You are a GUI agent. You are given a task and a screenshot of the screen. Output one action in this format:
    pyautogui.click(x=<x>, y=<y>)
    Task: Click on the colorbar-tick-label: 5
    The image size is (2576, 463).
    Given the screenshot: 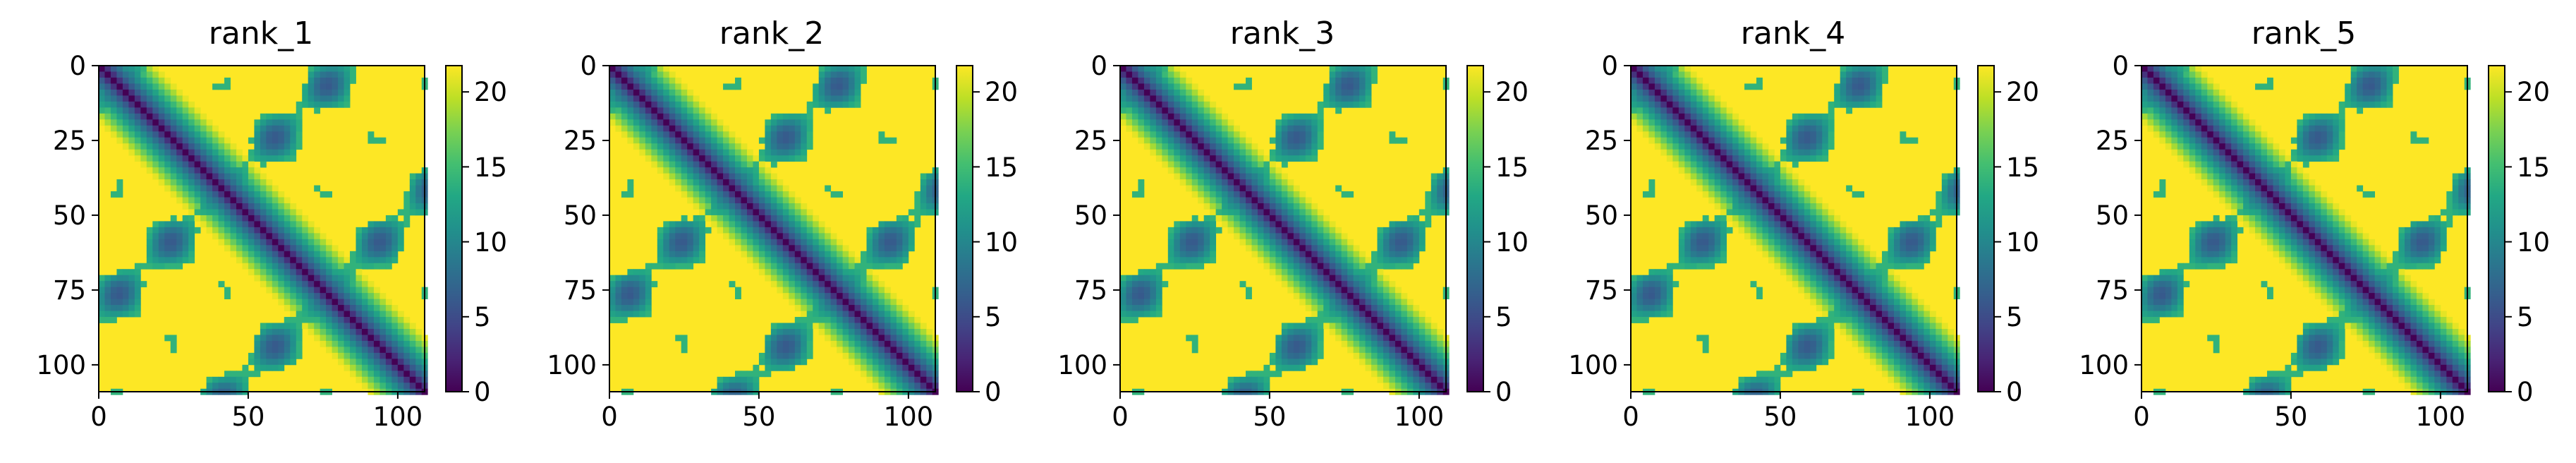 What is the action you would take?
    pyautogui.click(x=993, y=317)
    